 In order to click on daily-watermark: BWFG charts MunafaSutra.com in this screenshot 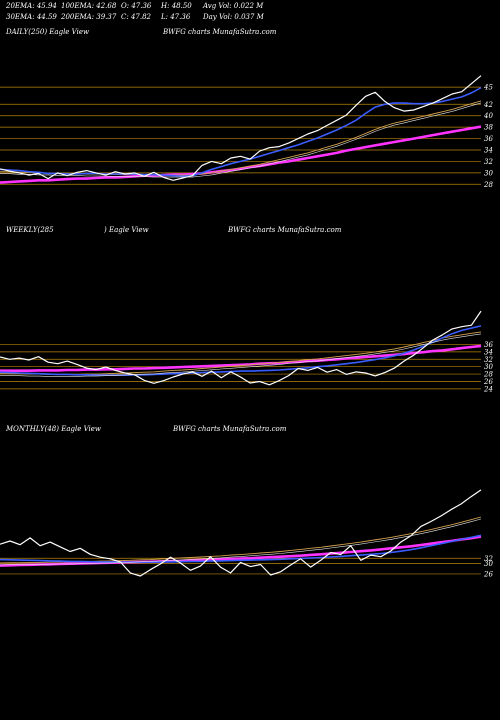, I will do `click(220, 32)`.